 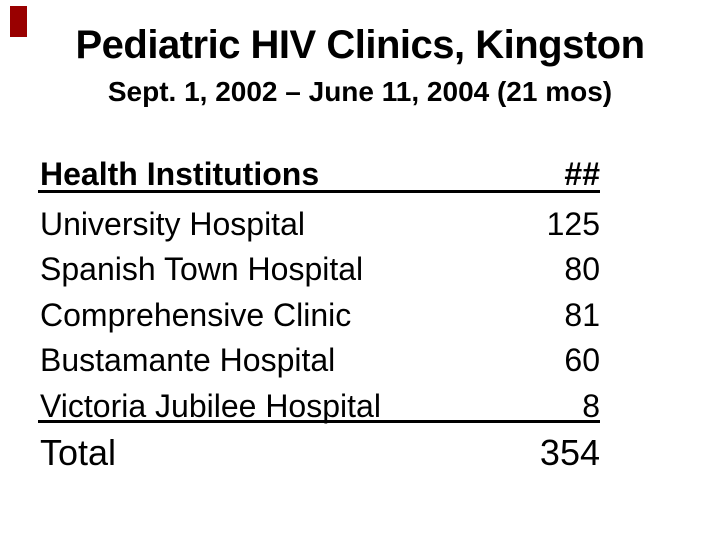 What do you see at coordinates (188, 360) in the screenshot?
I see `institution-name: Bustamante Hospital` at bounding box center [188, 360].